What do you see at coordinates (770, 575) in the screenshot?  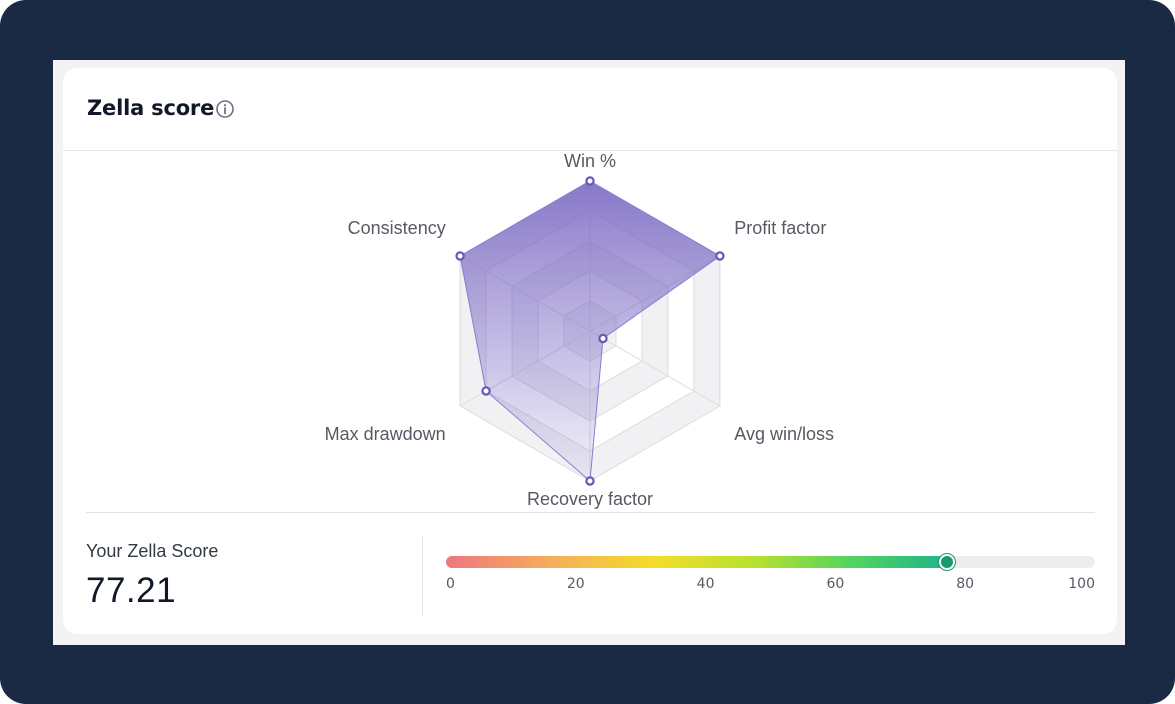 I see `score-scale: 0 20 40 60 80 100` at bounding box center [770, 575].